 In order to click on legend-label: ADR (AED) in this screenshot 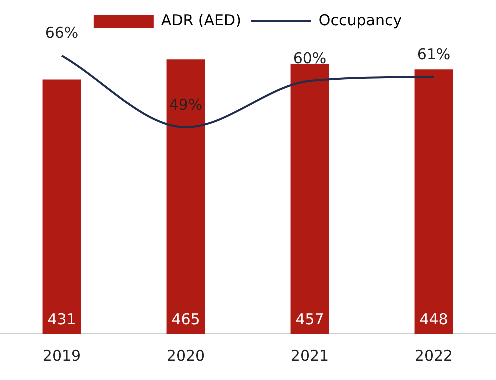, I will do `click(201, 20)`.